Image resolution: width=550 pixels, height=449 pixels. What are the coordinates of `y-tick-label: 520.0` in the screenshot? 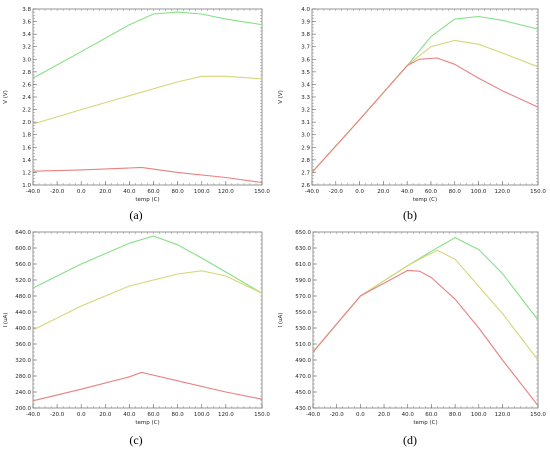 It's located at (23, 281).